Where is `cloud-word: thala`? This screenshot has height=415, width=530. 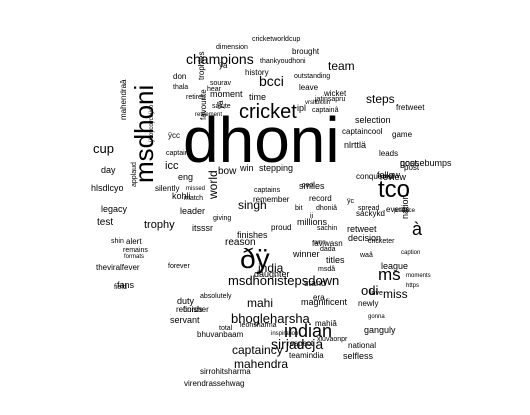
cloud-word: thala is located at coordinates (181, 87).